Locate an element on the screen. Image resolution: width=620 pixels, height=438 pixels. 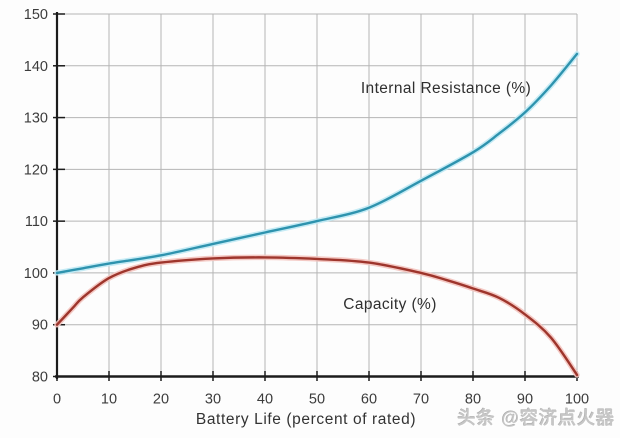
x-tick-label: 0 is located at coordinates (57, 400).